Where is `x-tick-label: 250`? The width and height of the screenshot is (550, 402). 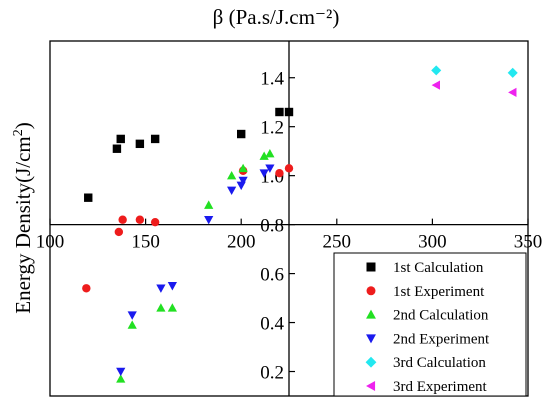 x-tick-label: 250 is located at coordinates (337, 242).